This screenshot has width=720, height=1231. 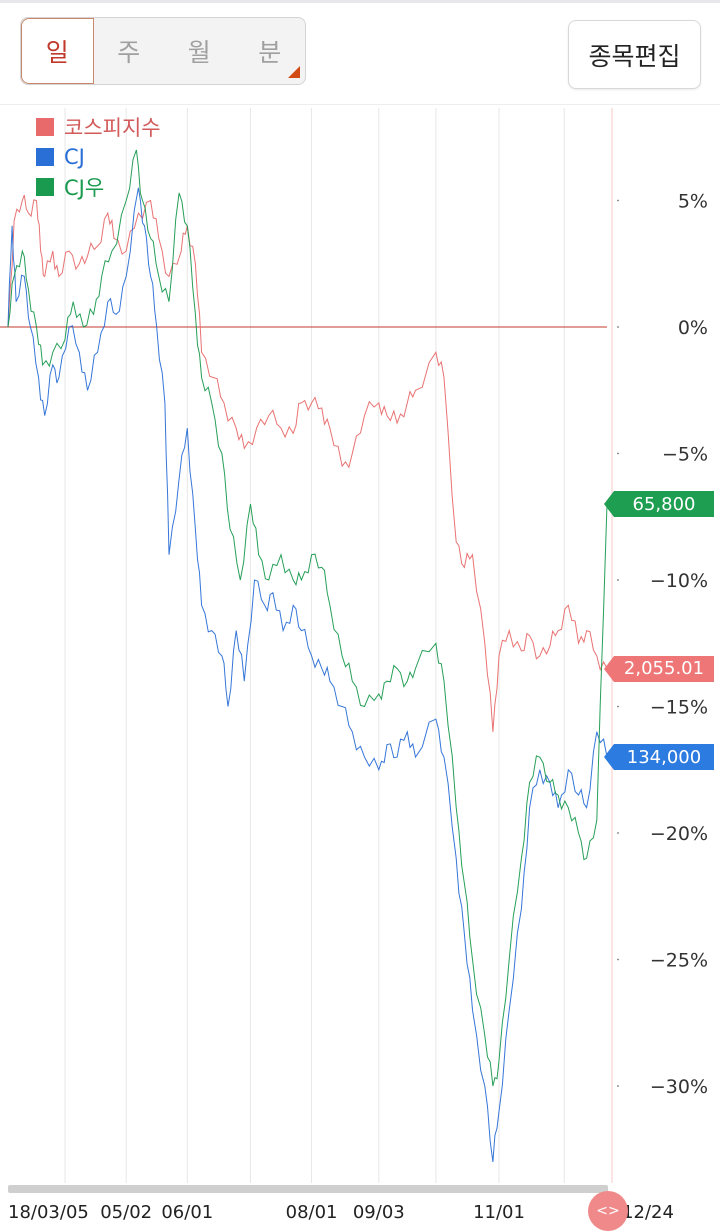 I want to click on legend: 코스피지수 CJ CJ우, so click(x=98, y=157).